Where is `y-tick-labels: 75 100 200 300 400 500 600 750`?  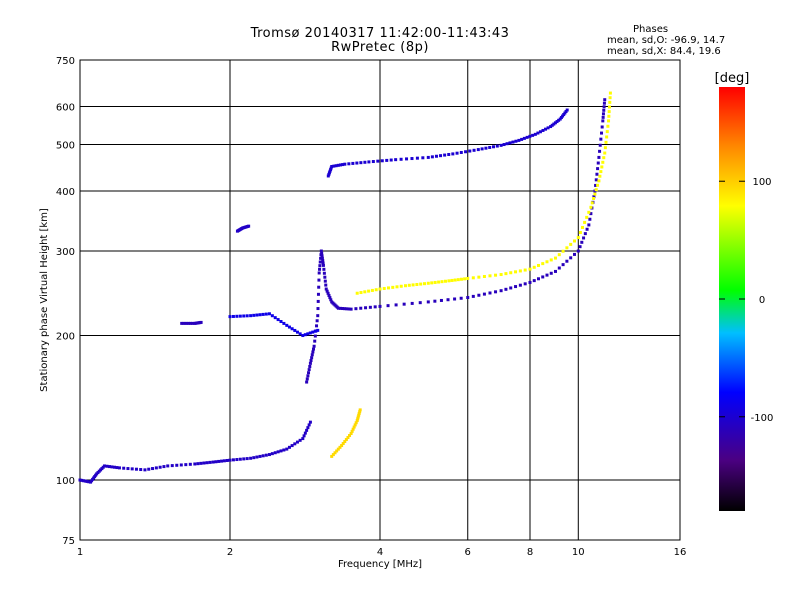 y-tick-labels: 75 100 200 300 400 500 600 750 is located at coordinates (65, 301).